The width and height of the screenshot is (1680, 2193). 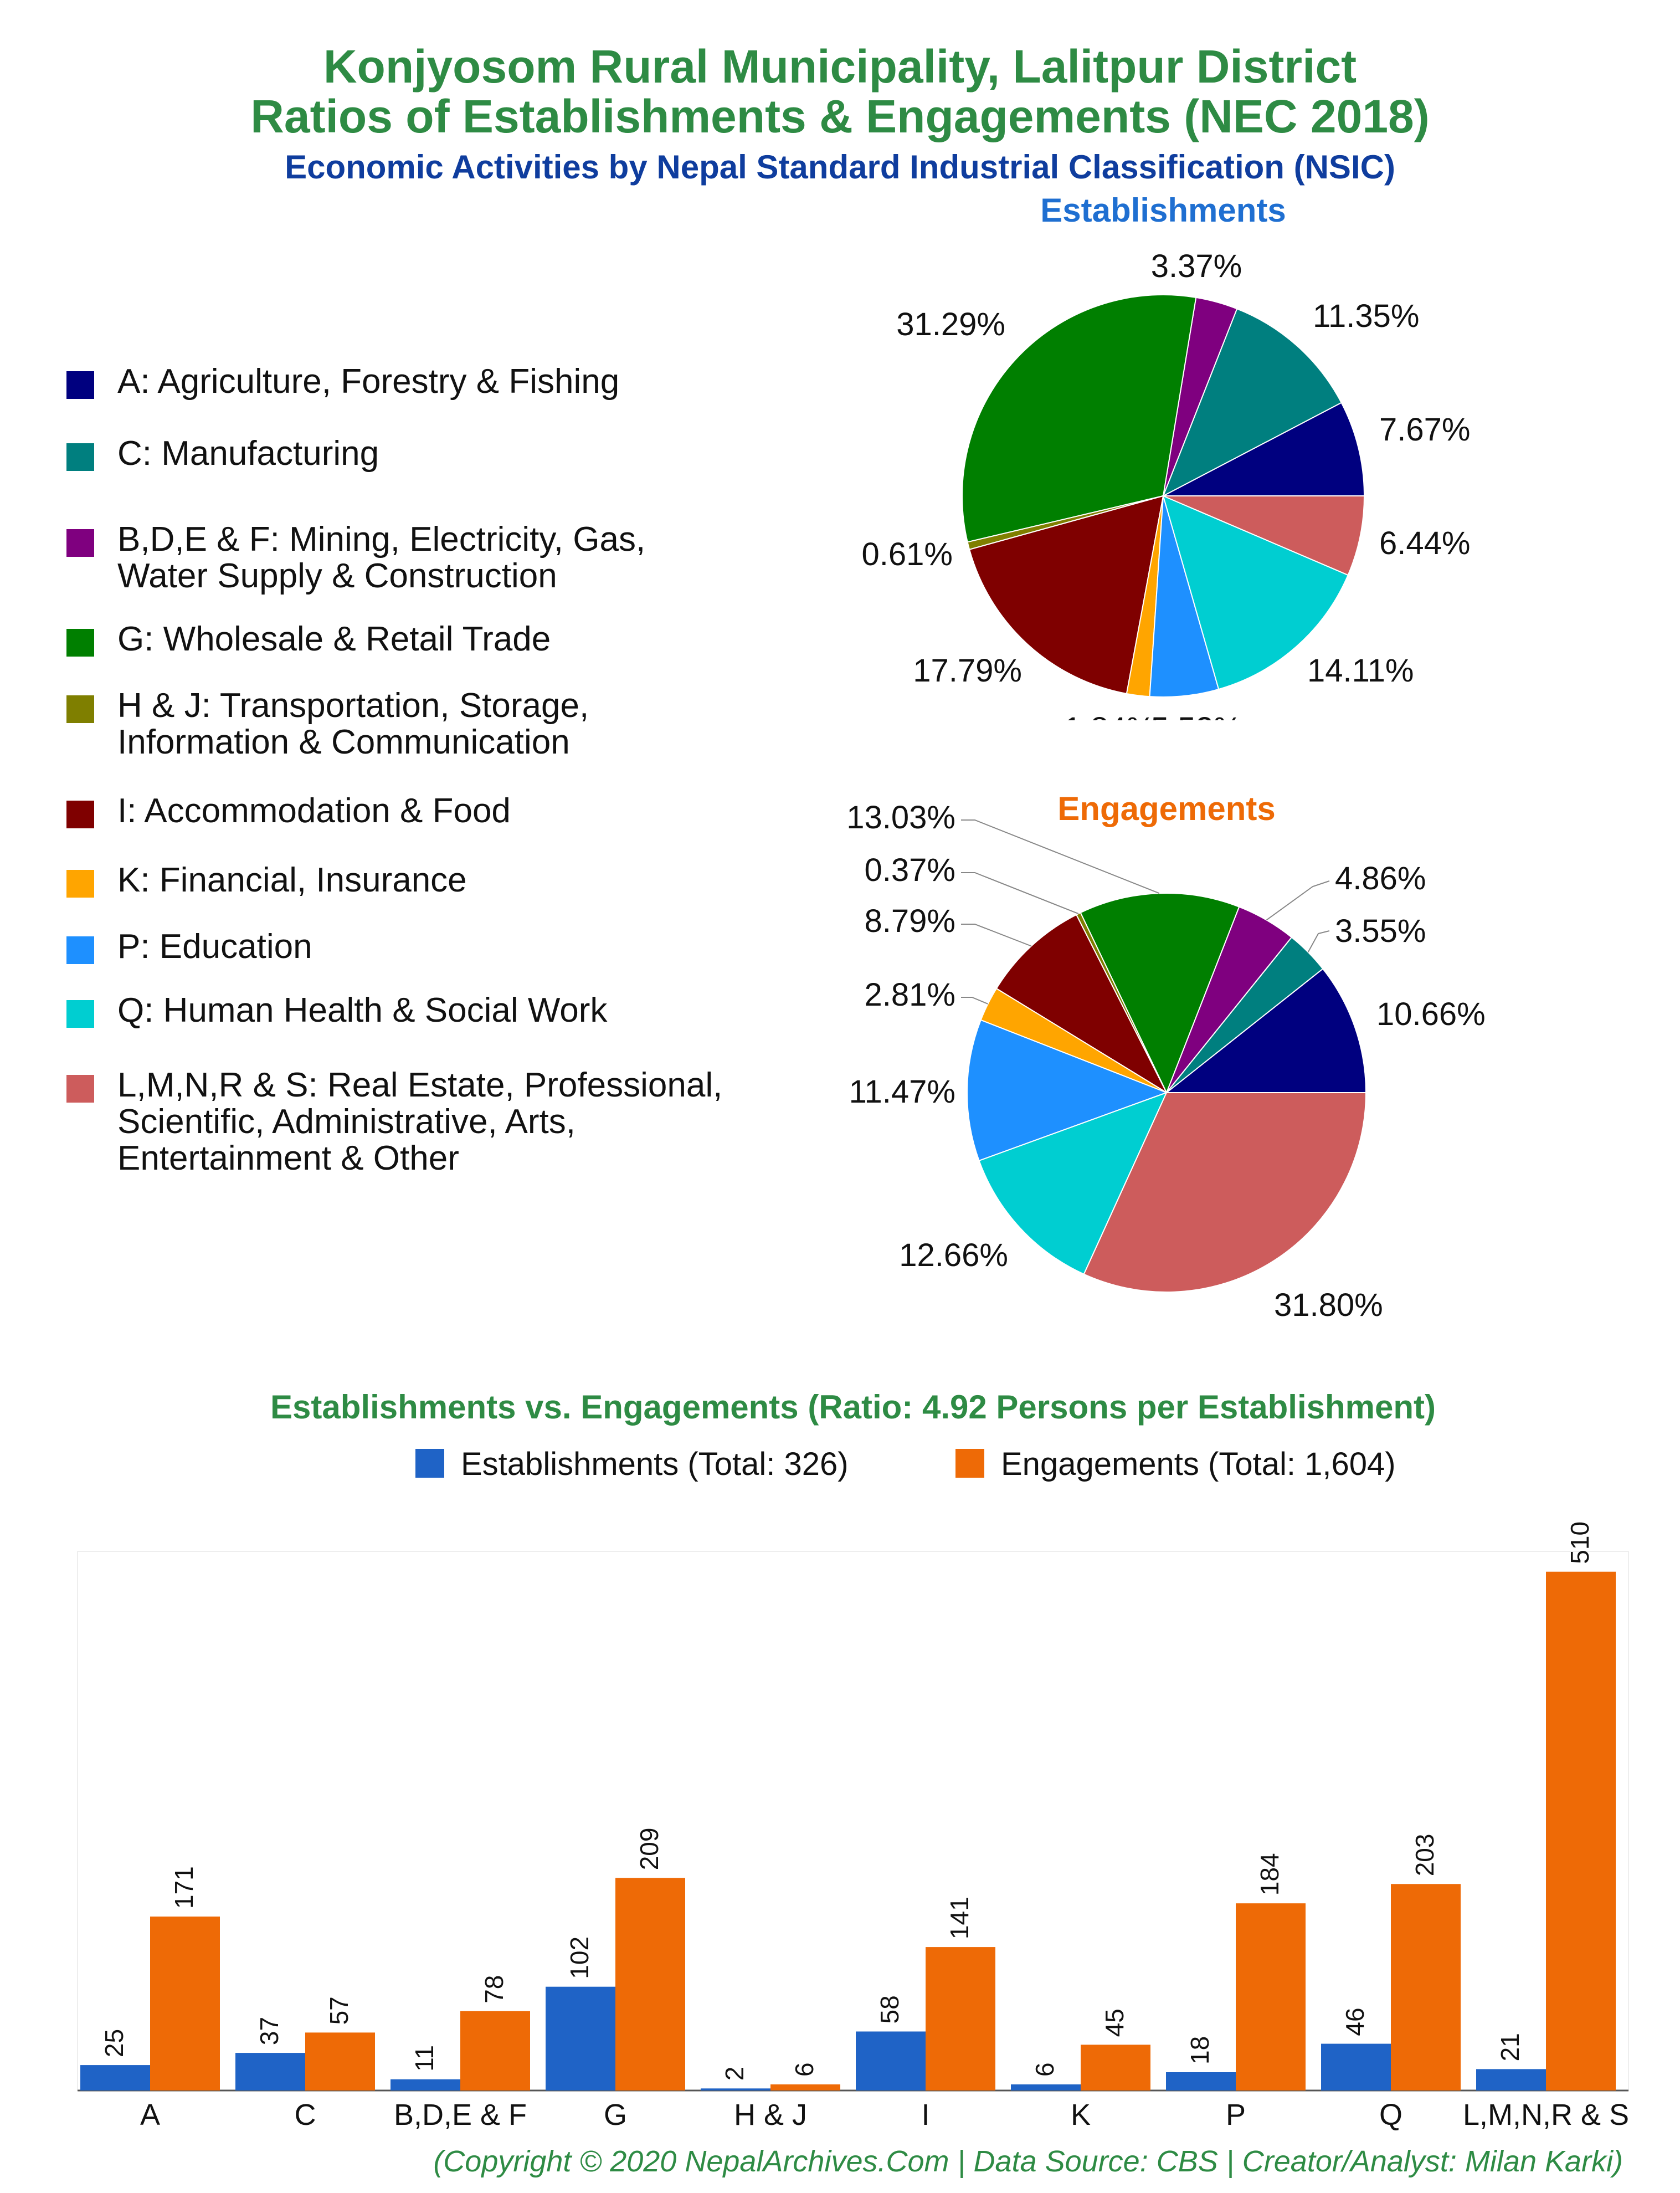 I want to click on pie-percent-label: 6.44%, so click(x=1424, y=543).